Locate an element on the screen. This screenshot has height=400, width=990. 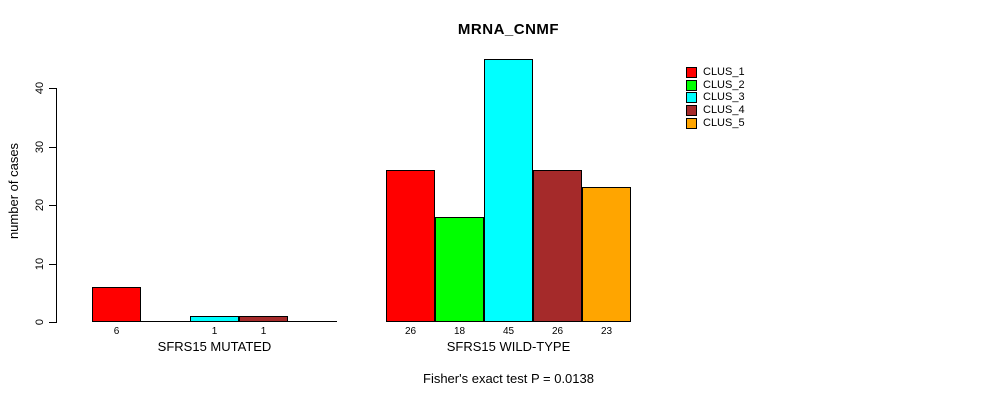
bar-value-label: 23 is located at coordinates (606, 331).